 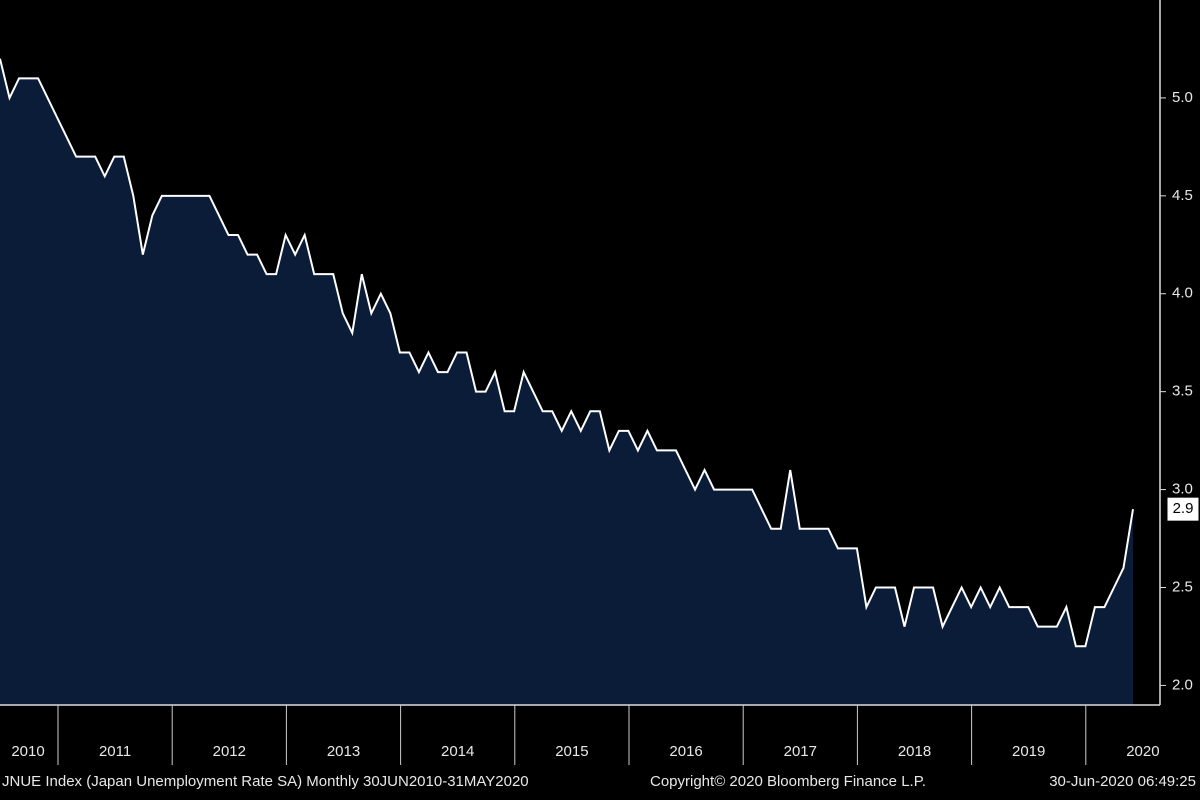 What do you see at coordinates (457, 751) in the screenshot?
I see `x-tick-label: 2014` at bounding box center [457, 751].